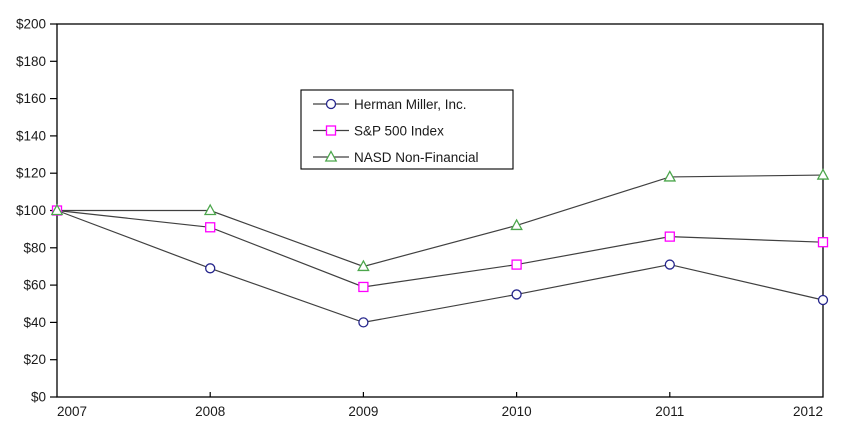  I want to click on data-marker-s0-p2, so click(363, 322).